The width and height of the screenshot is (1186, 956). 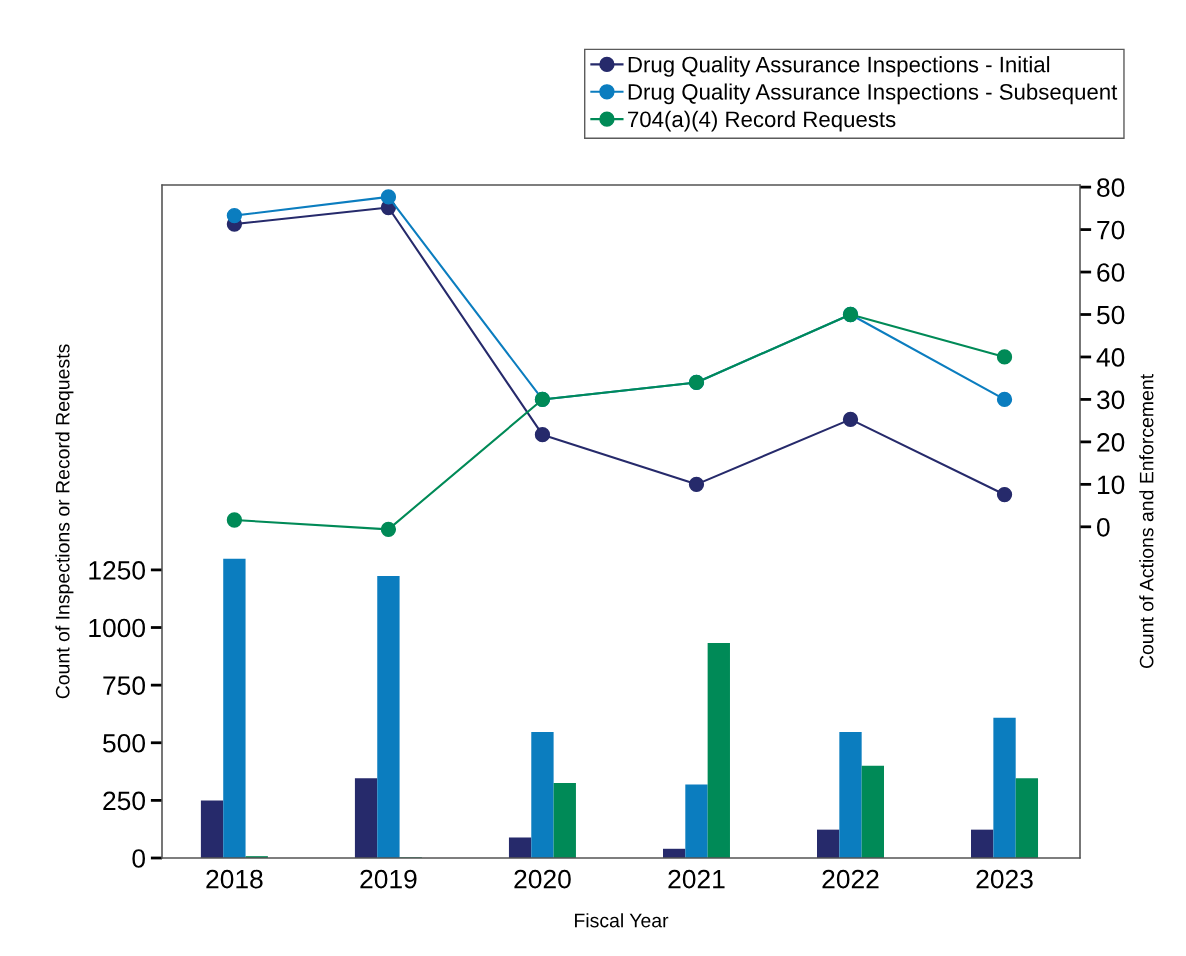 What do you see at coordinates (64, 521) in the screenshot?
I see `y-axis-title: Count of Inspections or Record Requests` at bounding box center [64, 521].